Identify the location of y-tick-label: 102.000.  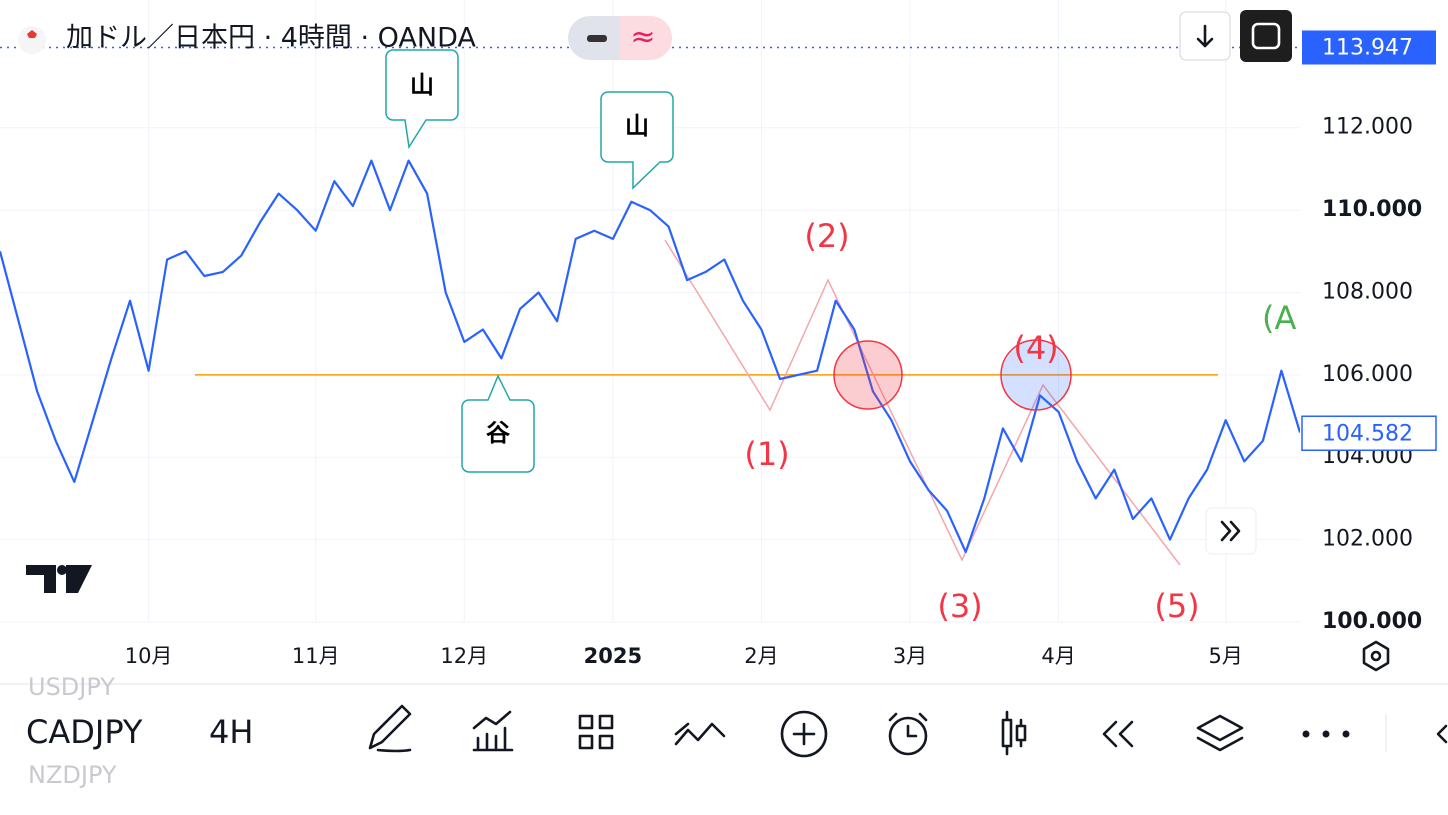
(1367, 539).